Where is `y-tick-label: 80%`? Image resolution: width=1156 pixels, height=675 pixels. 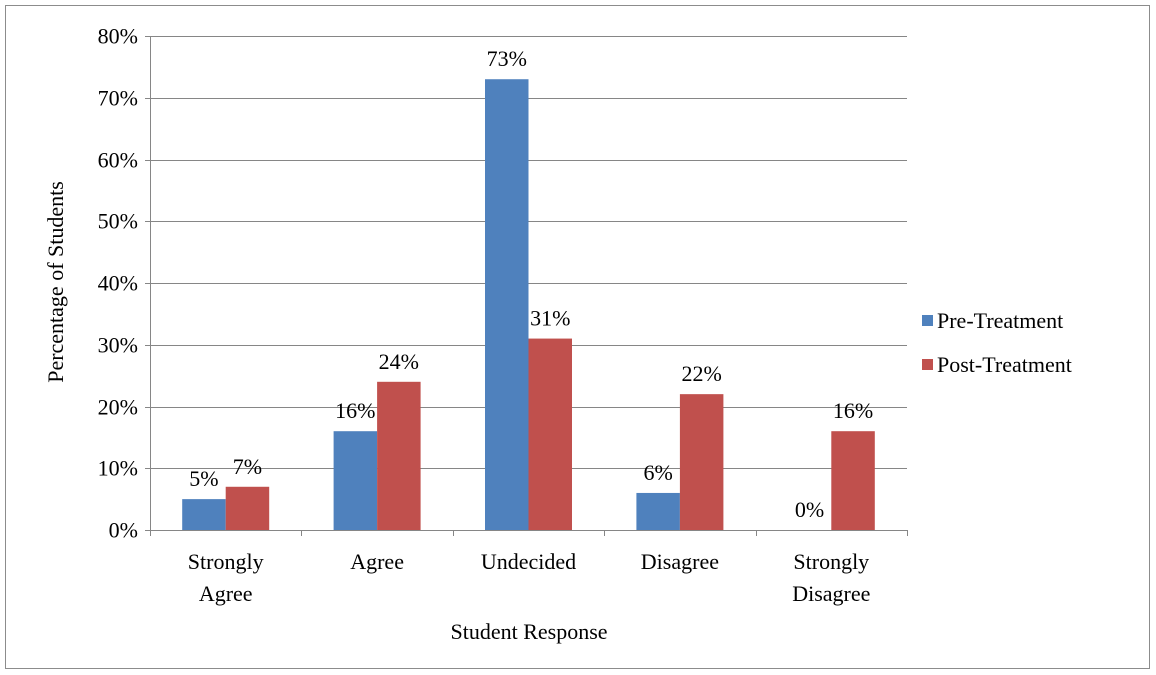 y-tick-label: 80% is located at coordinates (118, 36).